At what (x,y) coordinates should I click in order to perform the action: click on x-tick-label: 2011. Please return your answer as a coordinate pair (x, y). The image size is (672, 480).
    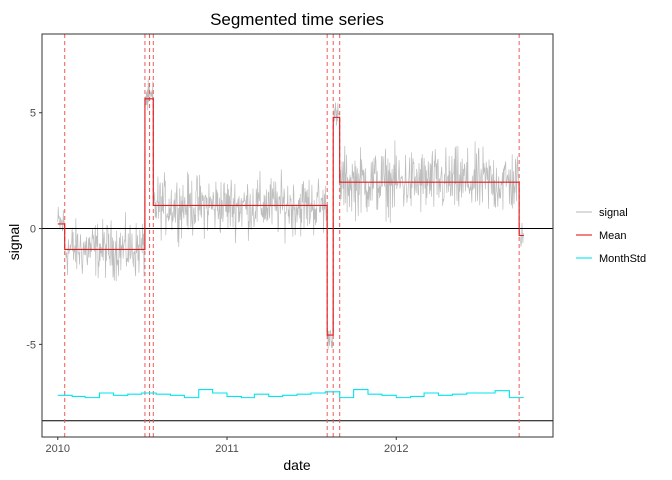
    Looking at the image, I should click on (227, 449).